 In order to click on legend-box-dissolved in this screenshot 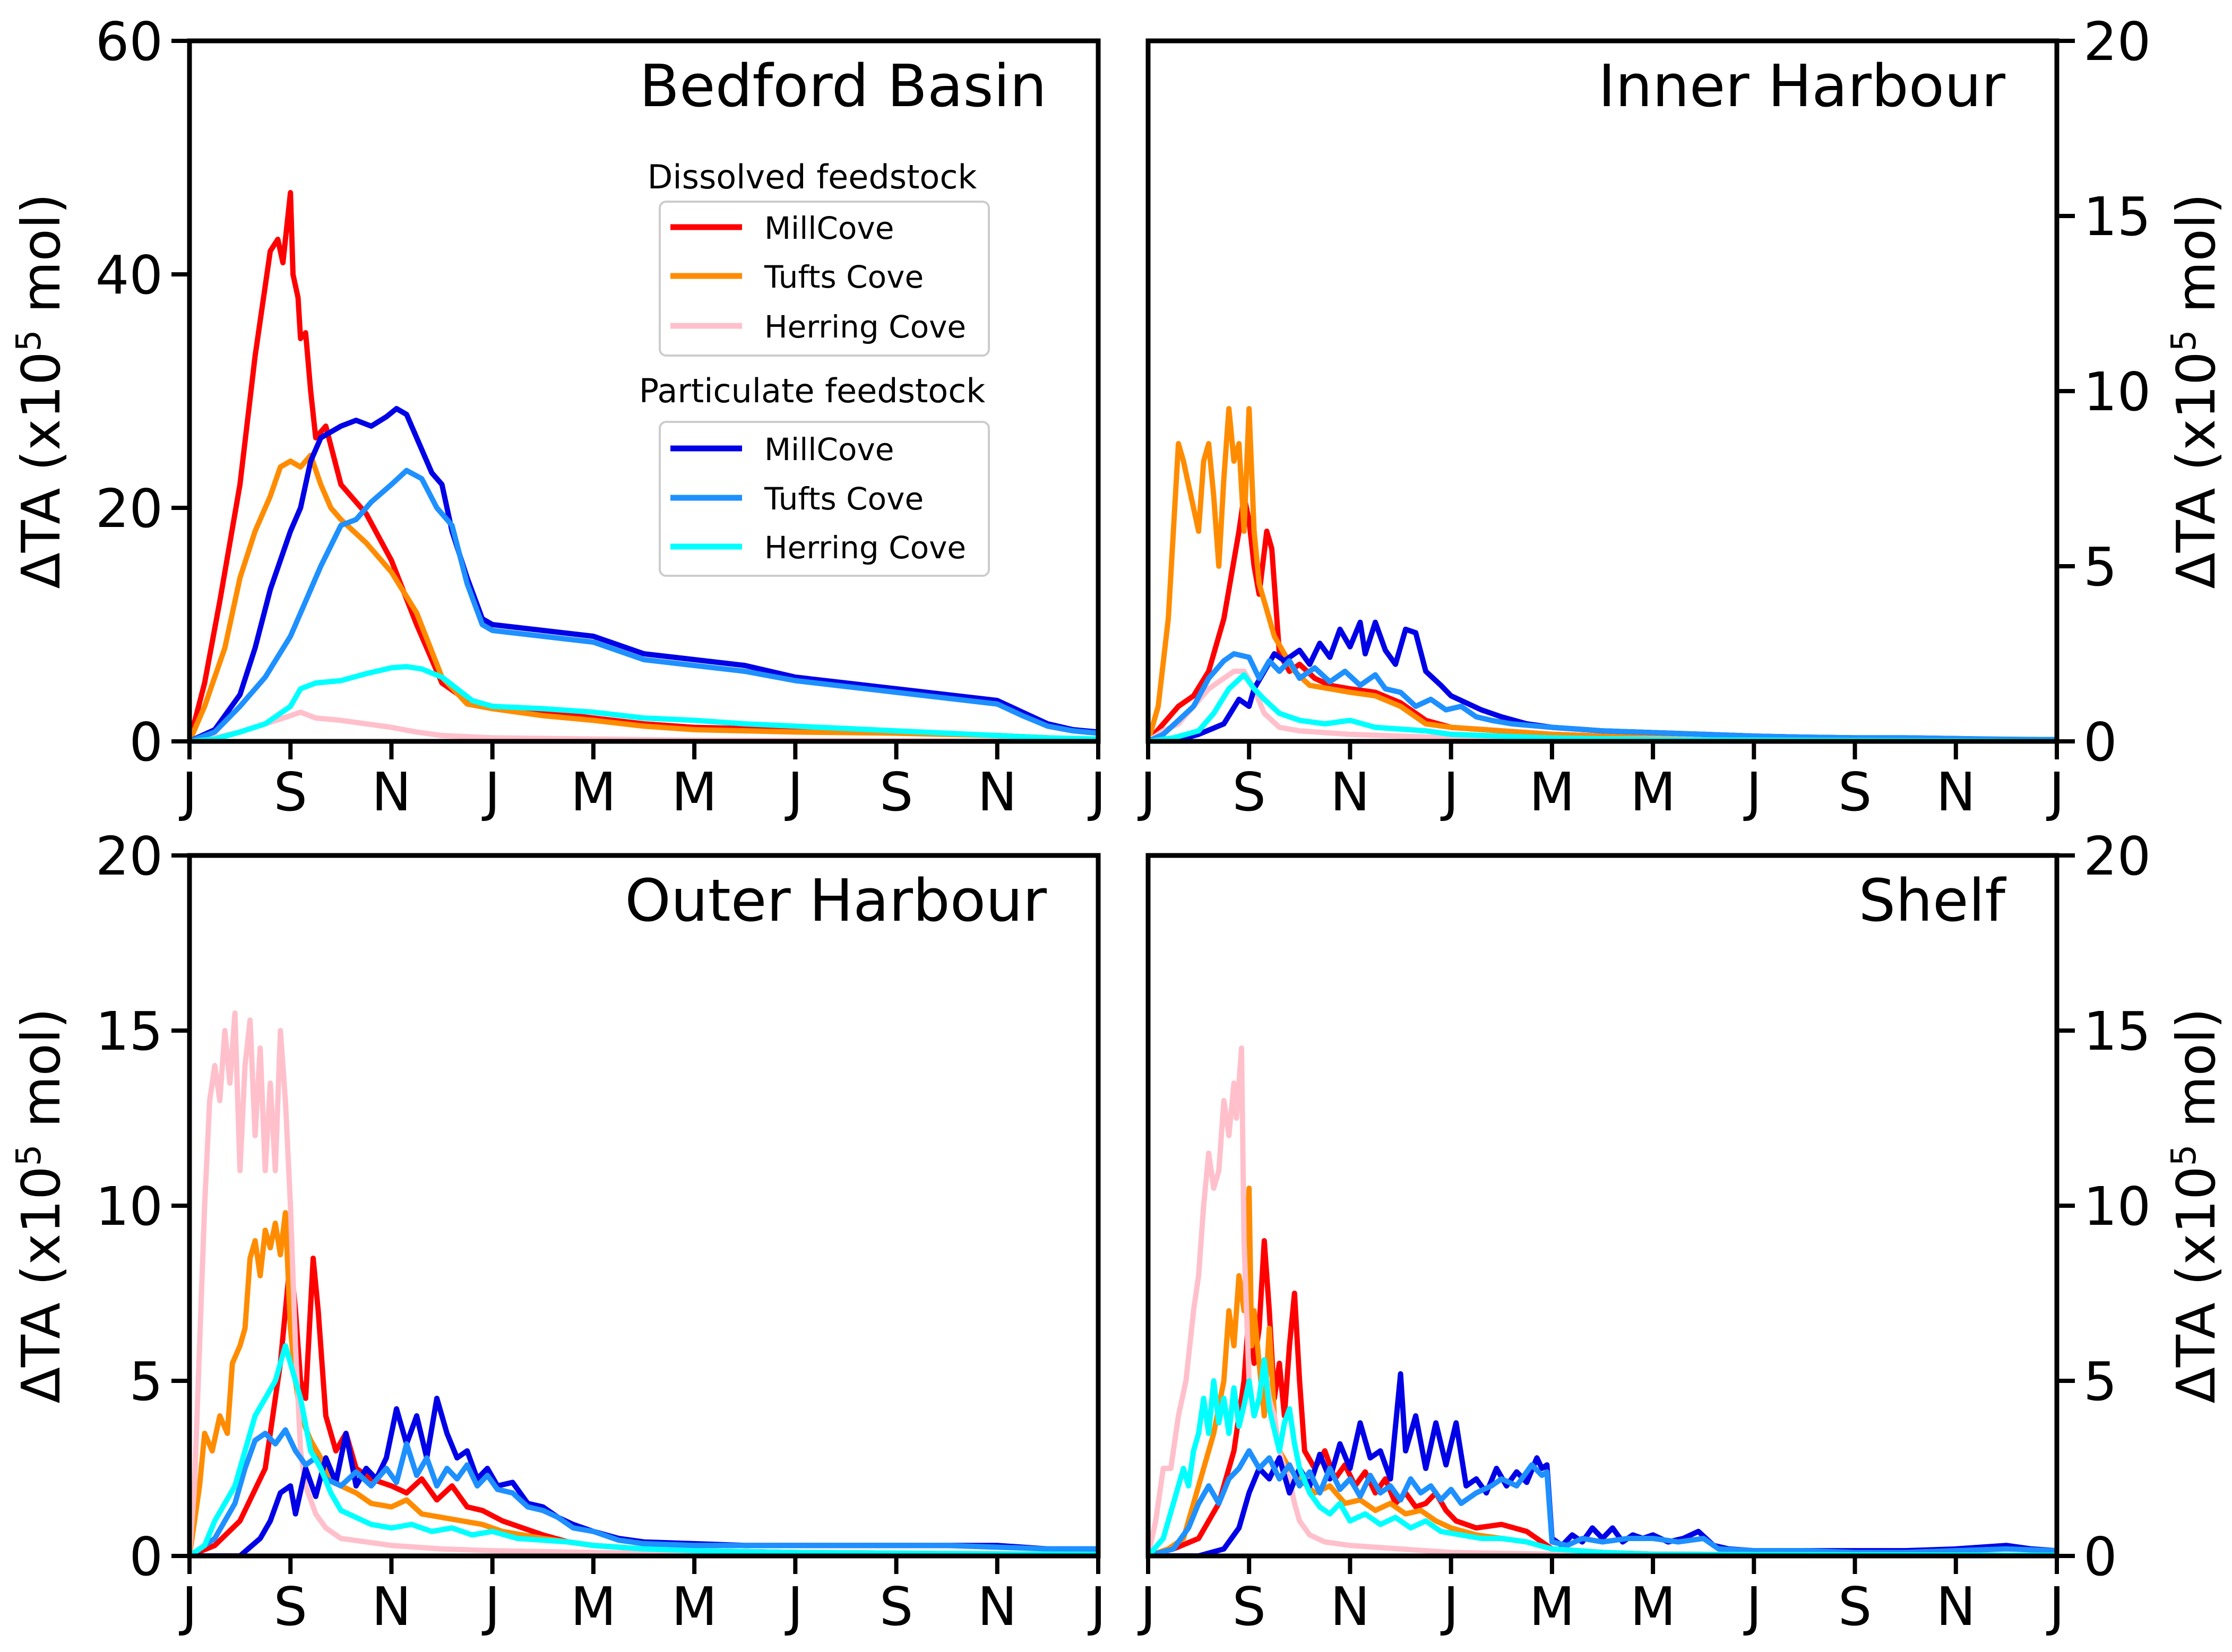, I will do `click(825, 279)`.